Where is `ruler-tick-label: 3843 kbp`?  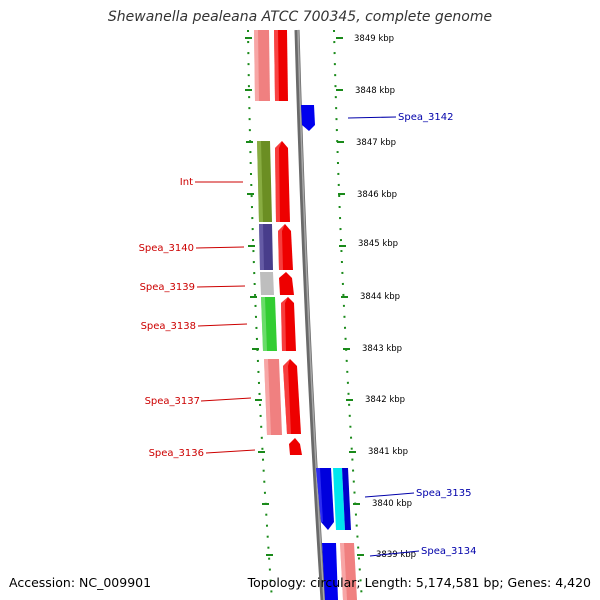 ruler-tick-label: 3843 kbp is located at coordinates (382, 349).